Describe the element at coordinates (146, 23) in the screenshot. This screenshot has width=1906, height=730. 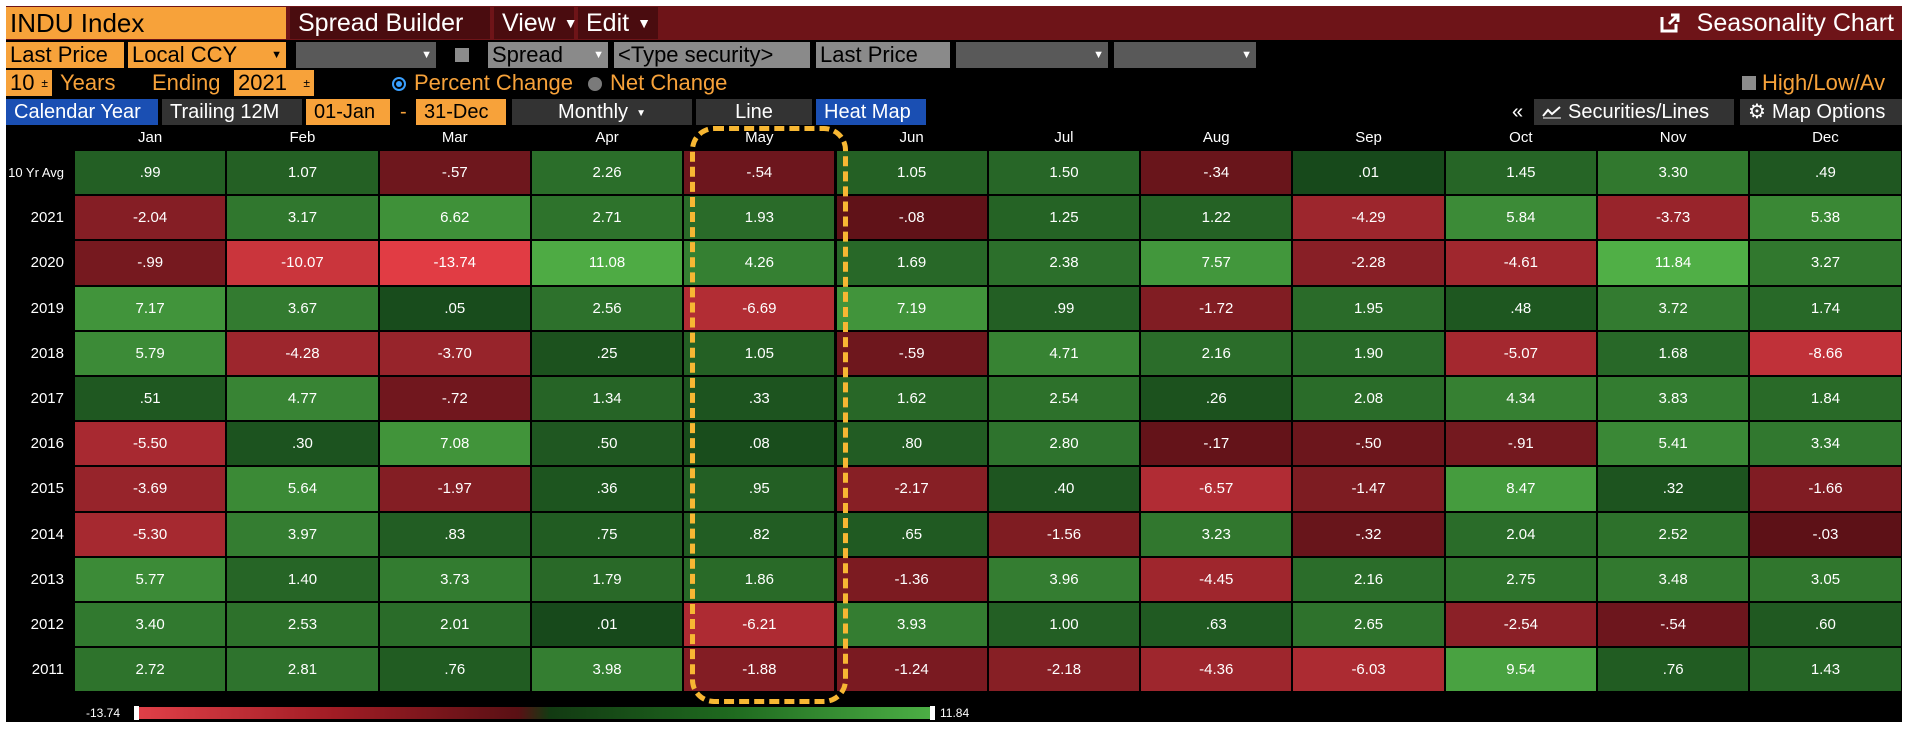
I see `ticker-field: INDU Index` at that location.